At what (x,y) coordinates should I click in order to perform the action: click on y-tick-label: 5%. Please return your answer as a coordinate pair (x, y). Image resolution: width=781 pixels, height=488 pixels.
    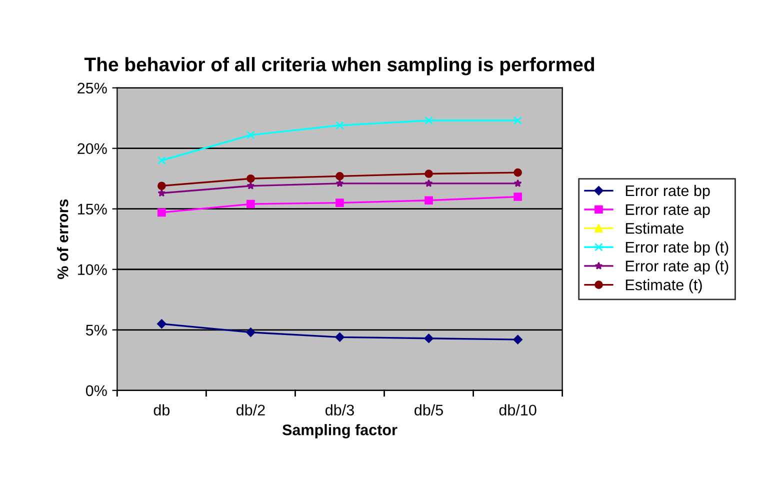
    Looking at the image, I should click on (96, 330).